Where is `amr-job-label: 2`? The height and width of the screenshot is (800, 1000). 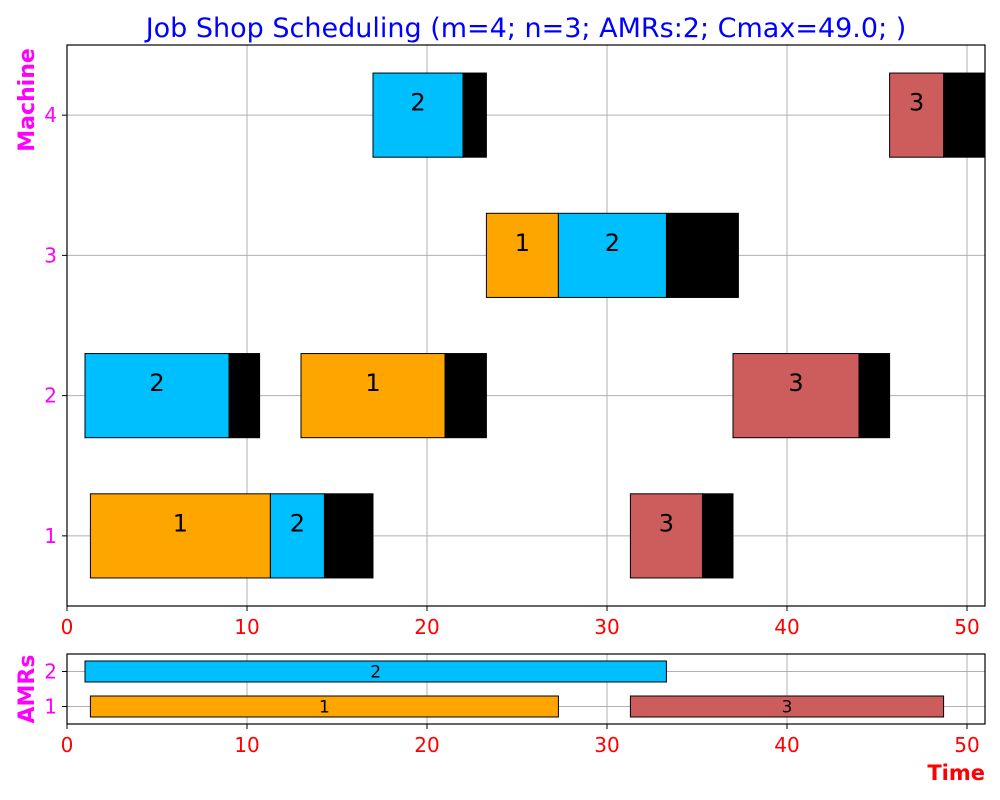 amr-job-label: 2 is located at coordinates (375, 673).